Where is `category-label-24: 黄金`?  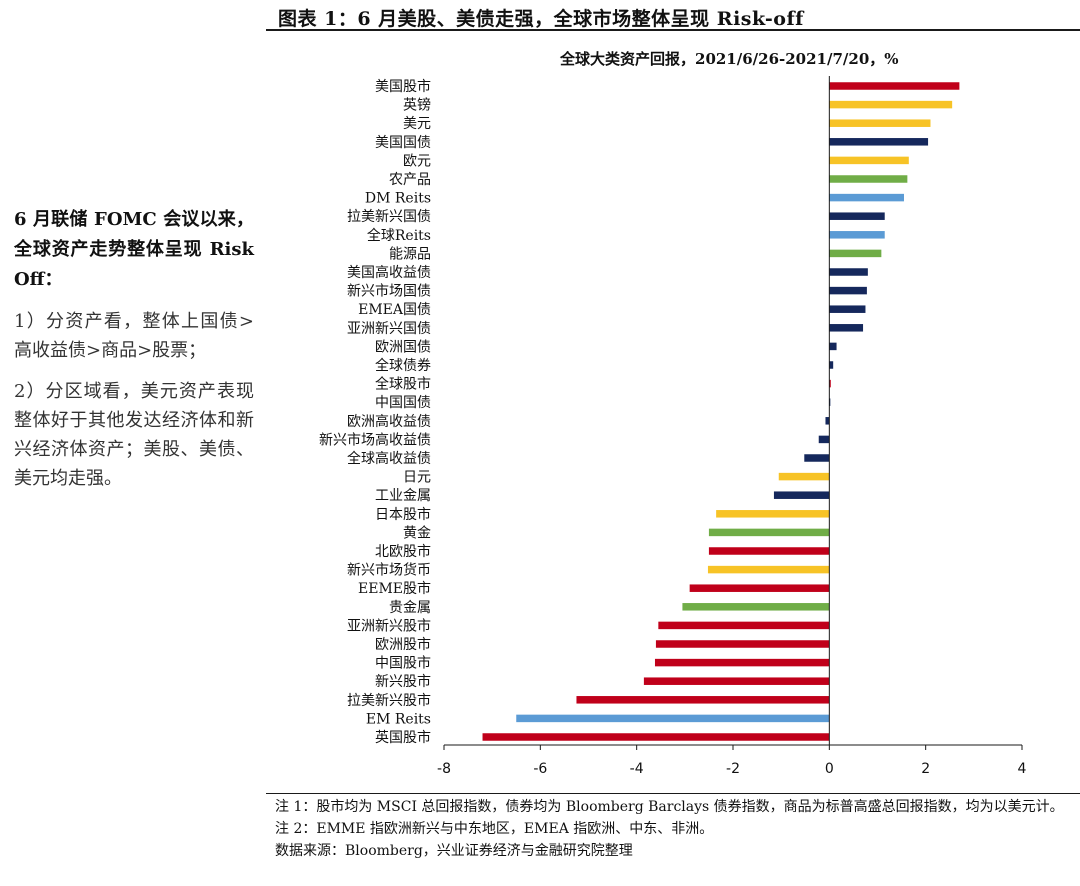
category-label-24: 黄金 is located at coordinates (417, 532).